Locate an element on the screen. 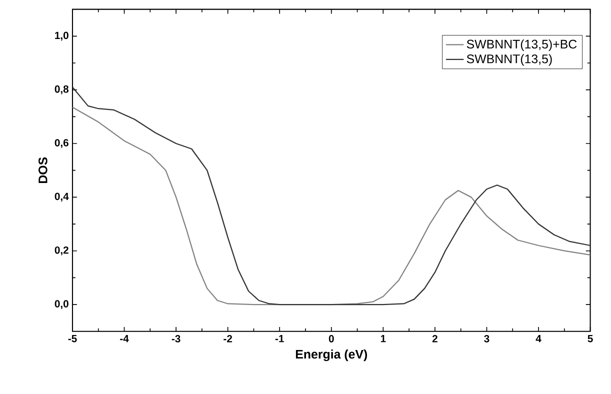 This screenshot has height=394, width=611. x-axis-title: Energia (eV) is located at coordinates (332, 356).